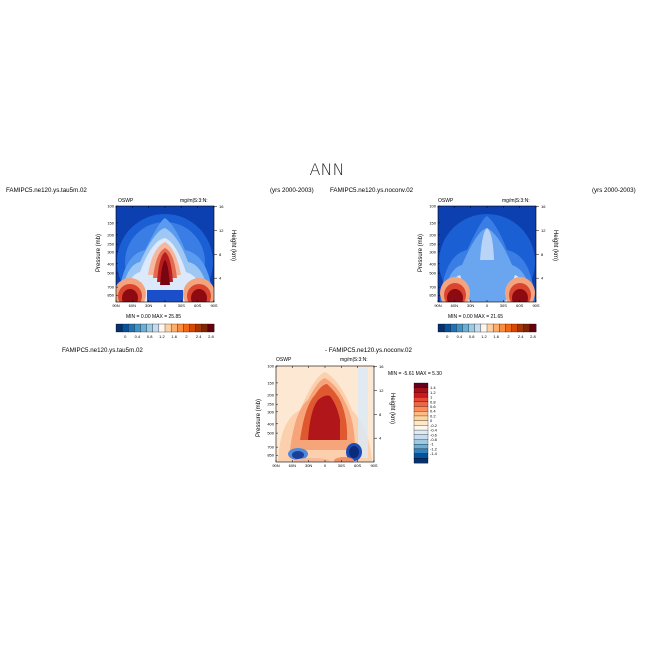  What do you see at coordinates (487, 254) in the screenshot?
I see `panel2-field` at bounding box center [487, 254].